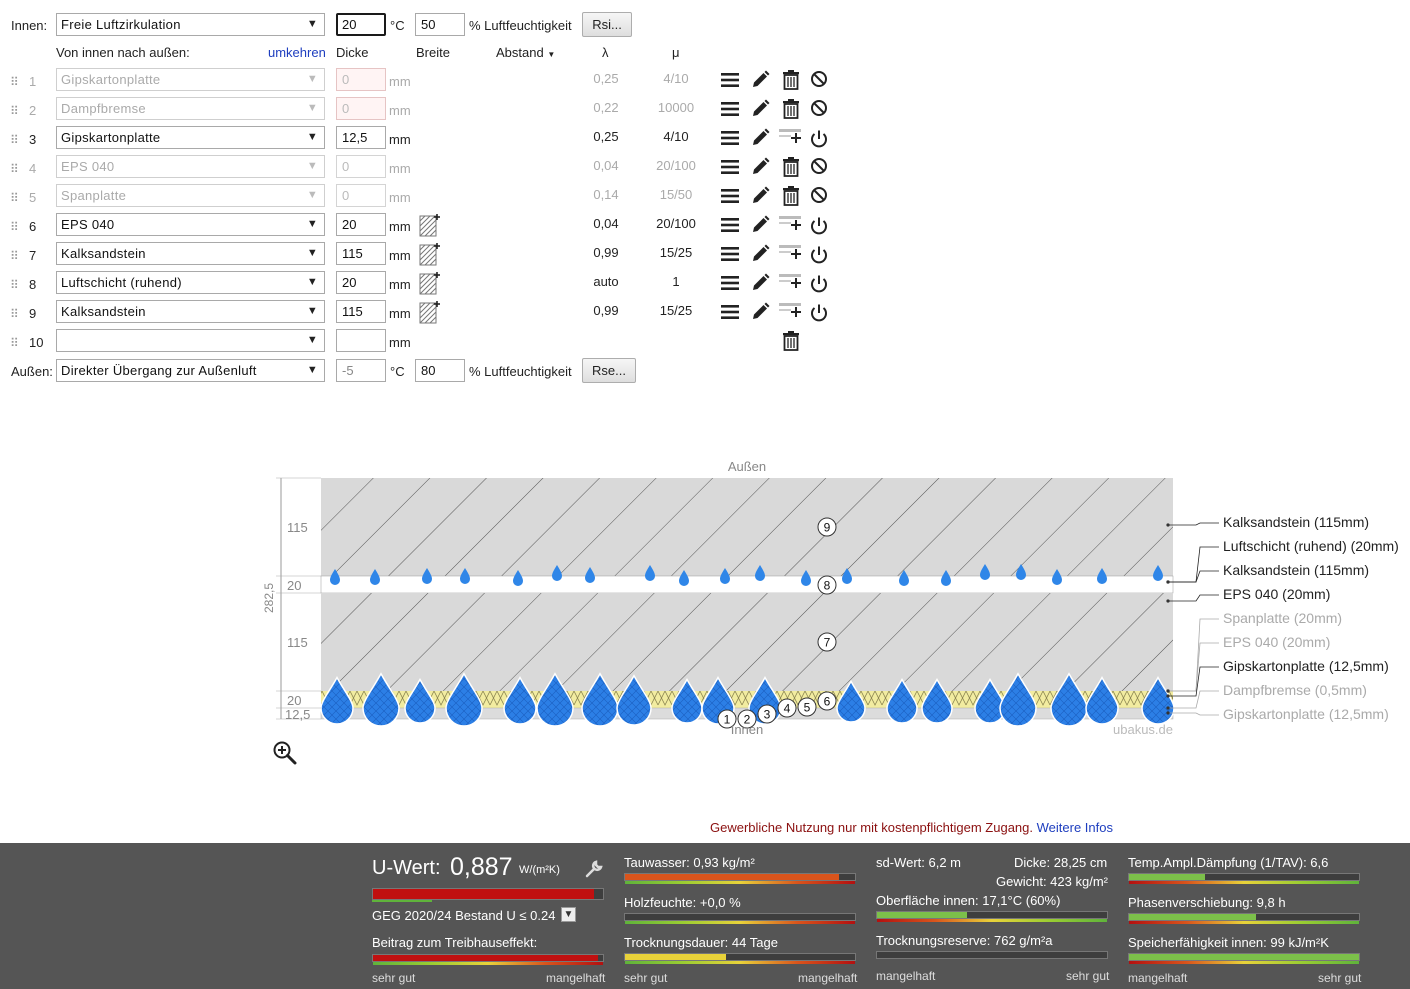 The height and width of the screenshot is (989, 1410). I want to click on layer-mu: 15/25, so click(676, 252).